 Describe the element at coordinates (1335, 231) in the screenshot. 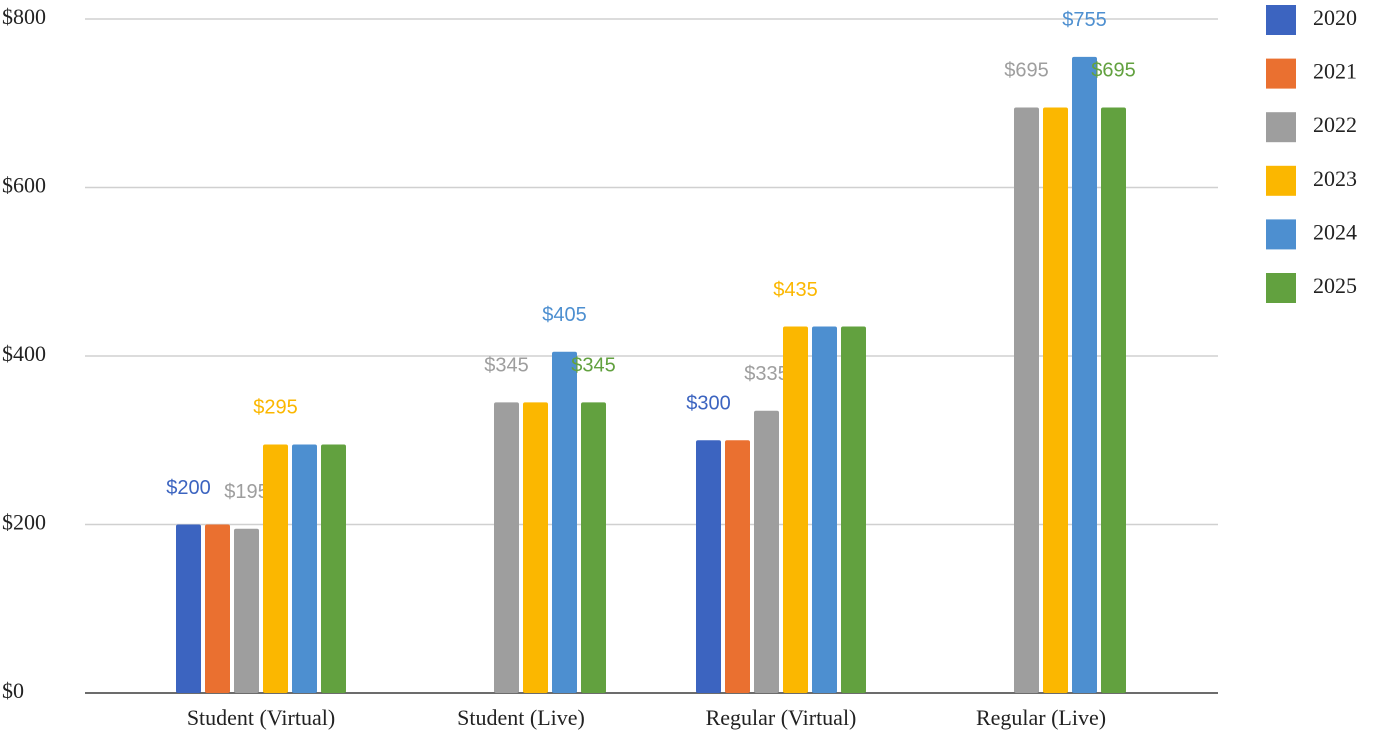

I see `legend-label: 2024` at that location.